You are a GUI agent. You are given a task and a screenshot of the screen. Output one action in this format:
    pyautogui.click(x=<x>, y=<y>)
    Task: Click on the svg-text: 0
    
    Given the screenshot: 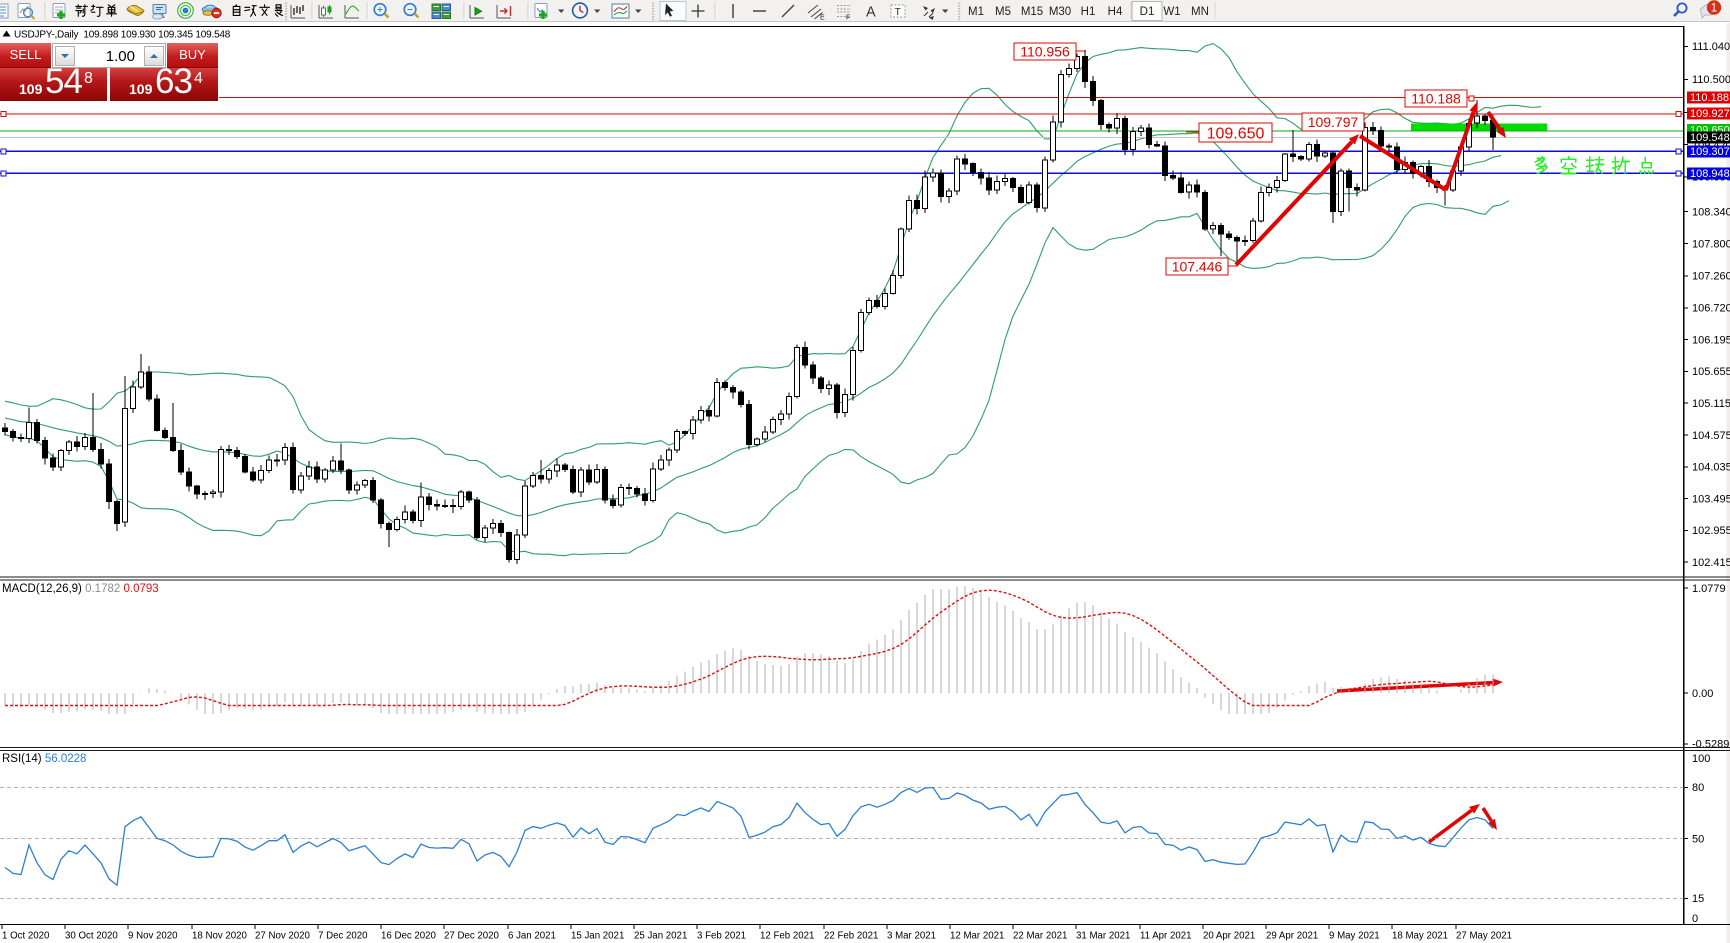 What is the action you would take?
    pyautogui.click(x=1695, y=919)
    